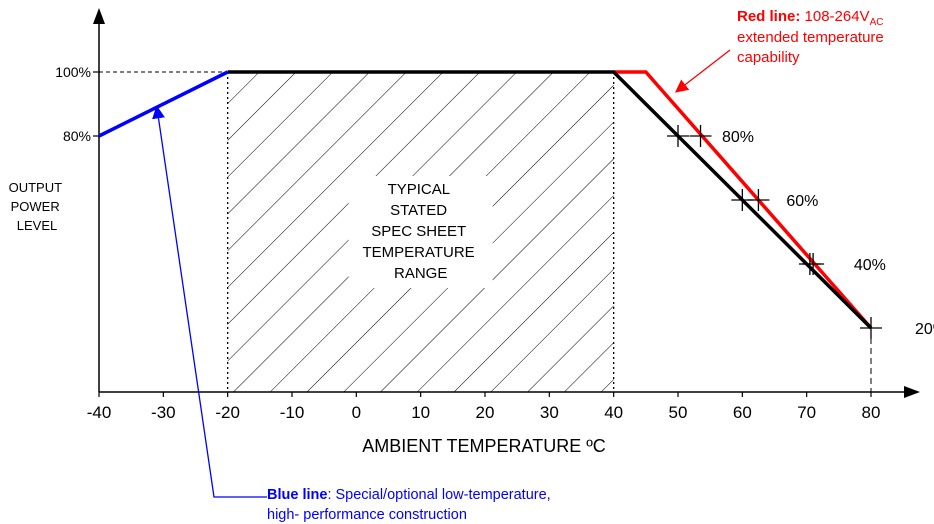 The width and height of the screenshot is (934, 524). Describe the element at coordinates (36, 187) in the screenshot. I see `y-axis-label-line-1: OUTPUT` at that location.